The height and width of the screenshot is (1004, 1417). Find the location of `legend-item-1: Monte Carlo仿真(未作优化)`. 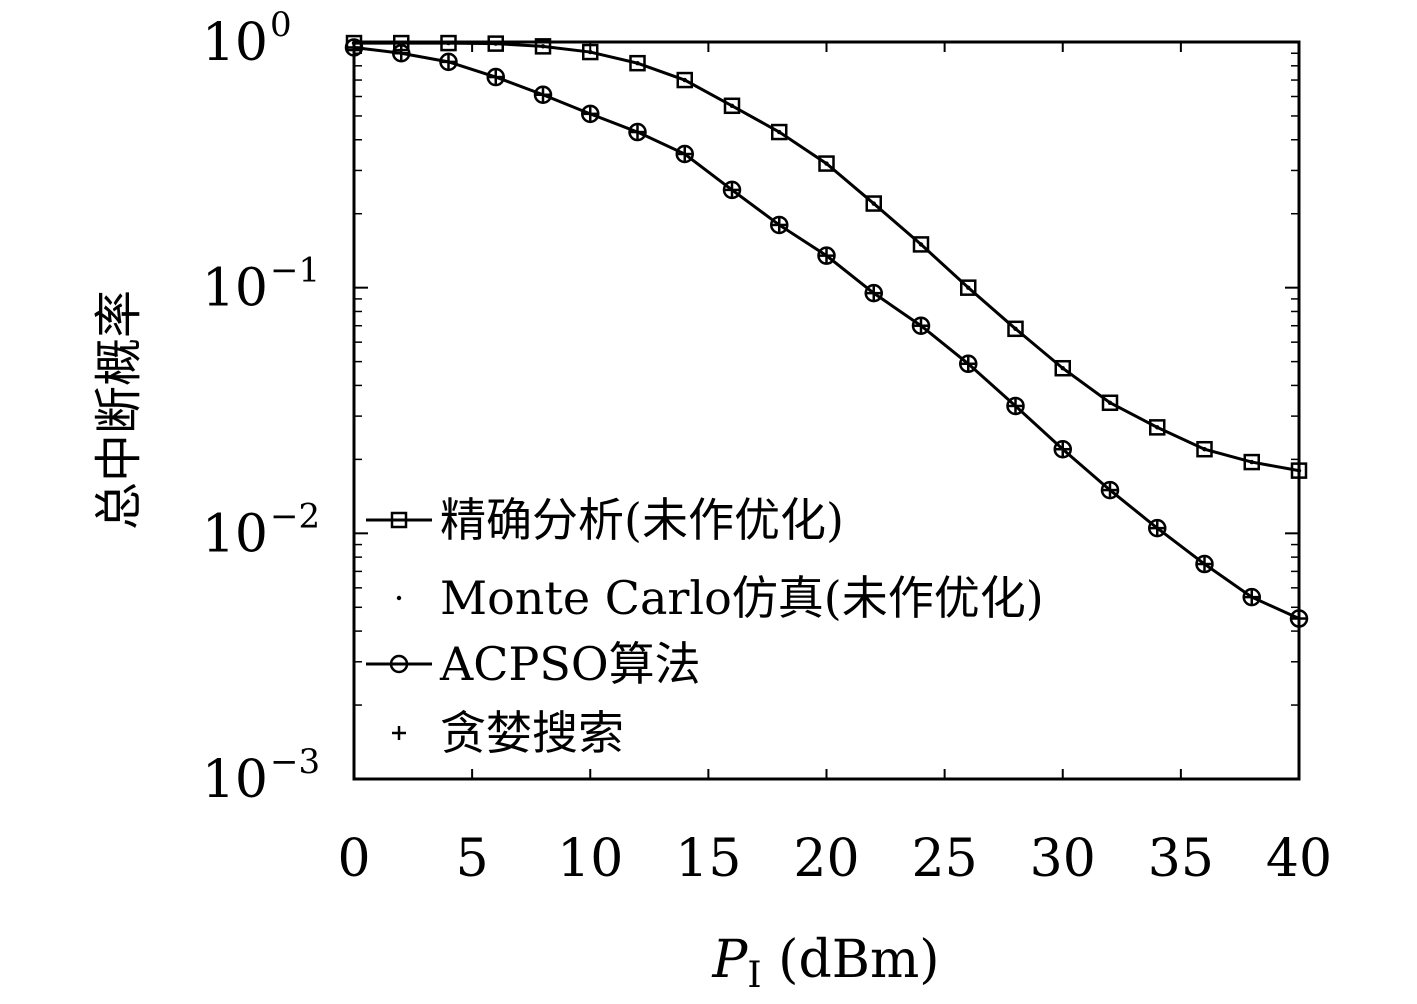

legend-item-1: Monte Carlo仿真(未作优化) is located at coordinates (720, 598).